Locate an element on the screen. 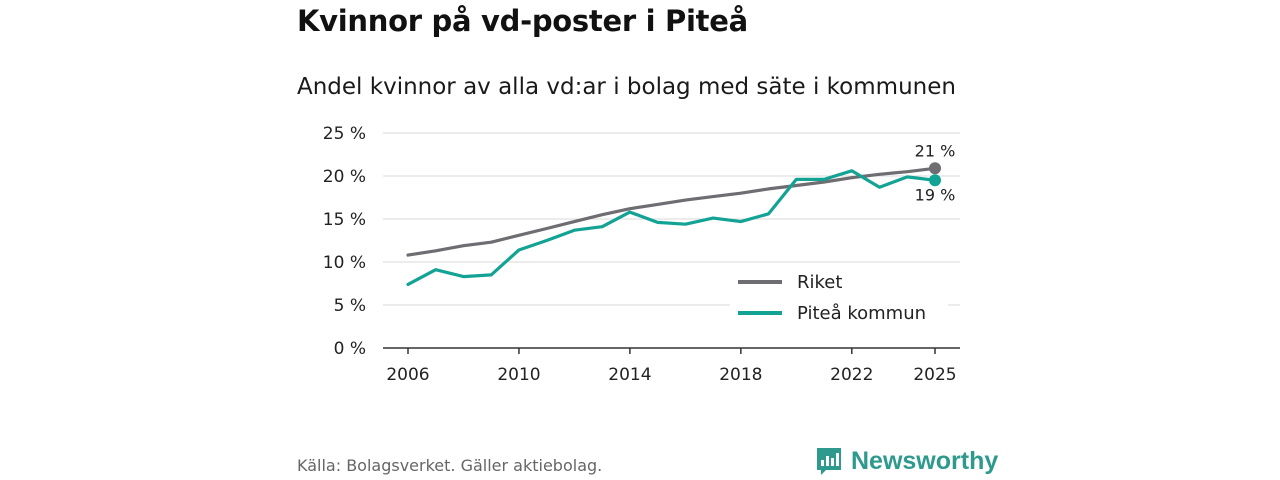 This screenshot has width=1280, height=480. source-note: Källa: Bolagsverket. Gäller aktiebolag. is located at coordinates (450, 465).